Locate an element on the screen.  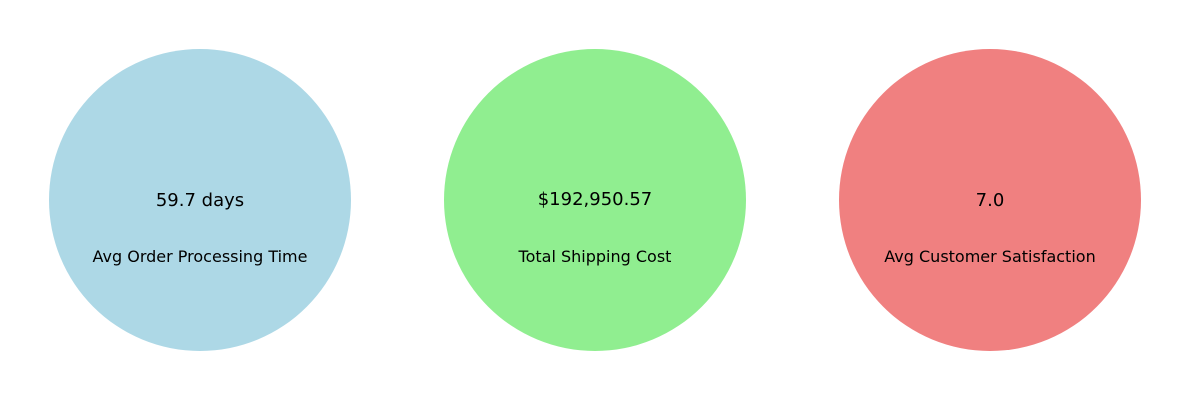
kpi-value-customer-satisfaction: 7.0 is located at coordinates (990, 200).